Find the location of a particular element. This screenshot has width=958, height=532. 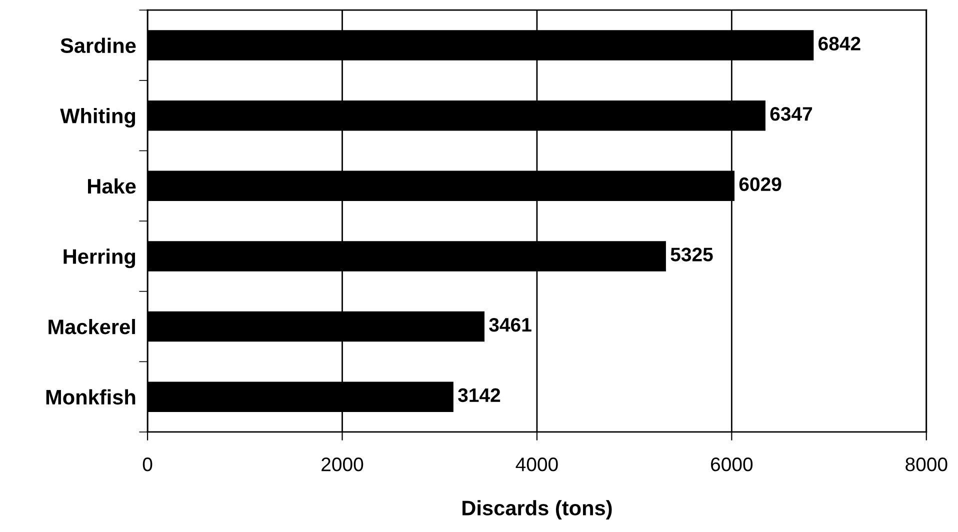

y-tick-label: Whiting is located at coordinates (98, 118).